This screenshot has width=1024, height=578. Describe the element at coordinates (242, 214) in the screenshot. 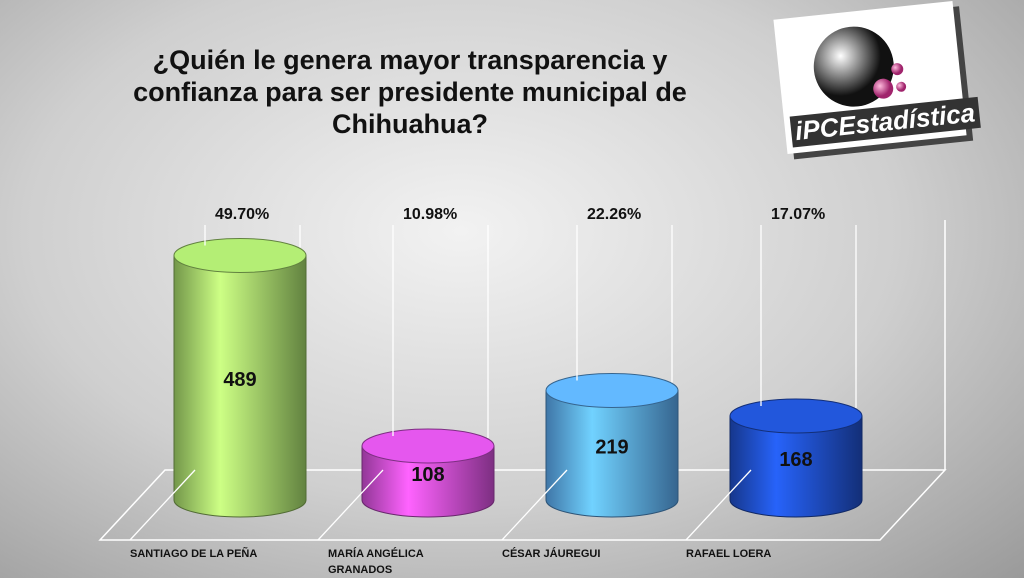

I see `percent-label: 49.70%` at that location.